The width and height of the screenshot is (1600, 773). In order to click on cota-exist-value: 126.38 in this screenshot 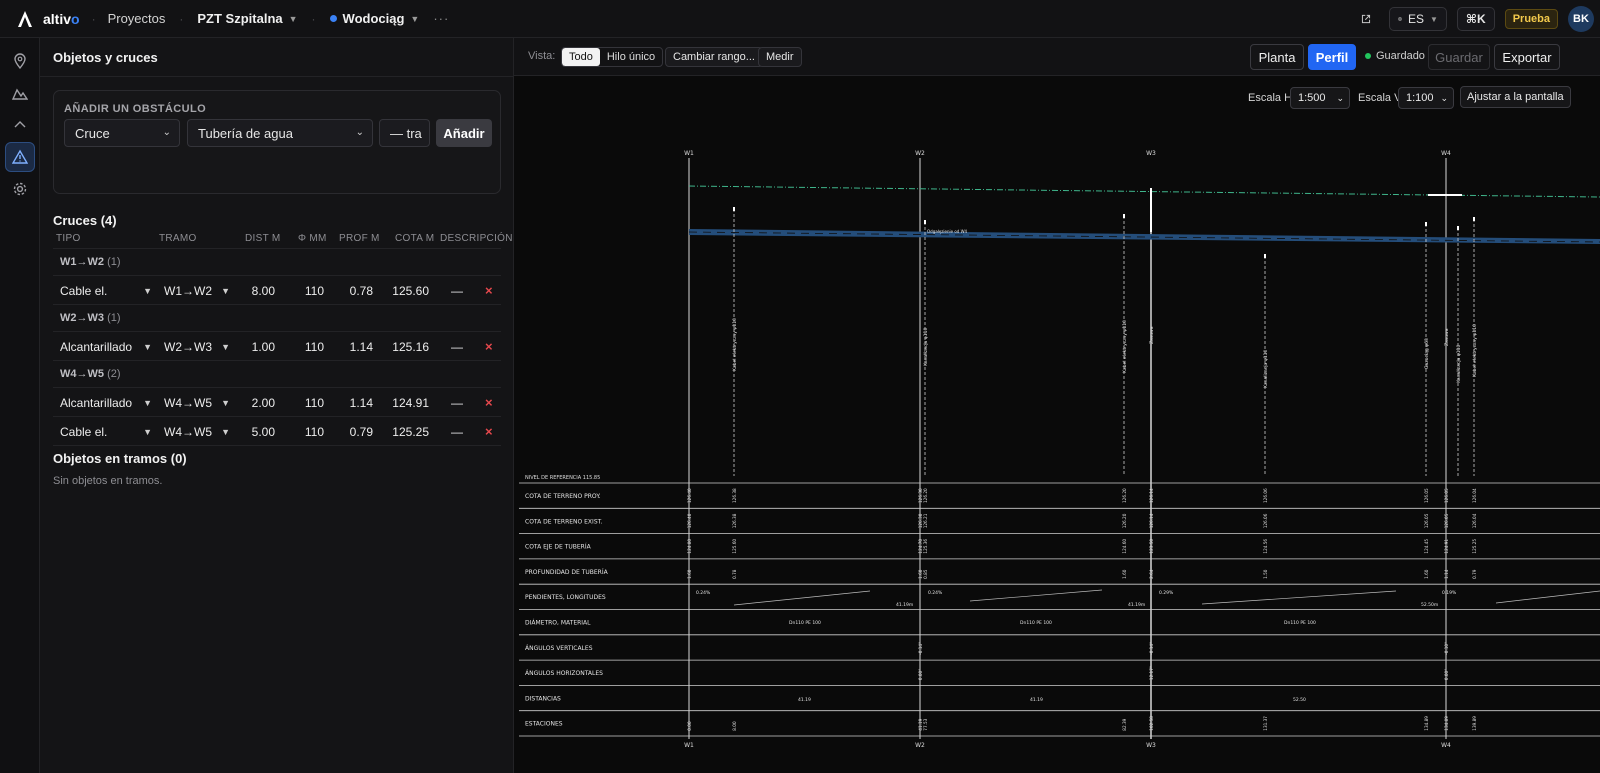, I will do `click(734, 520)`.